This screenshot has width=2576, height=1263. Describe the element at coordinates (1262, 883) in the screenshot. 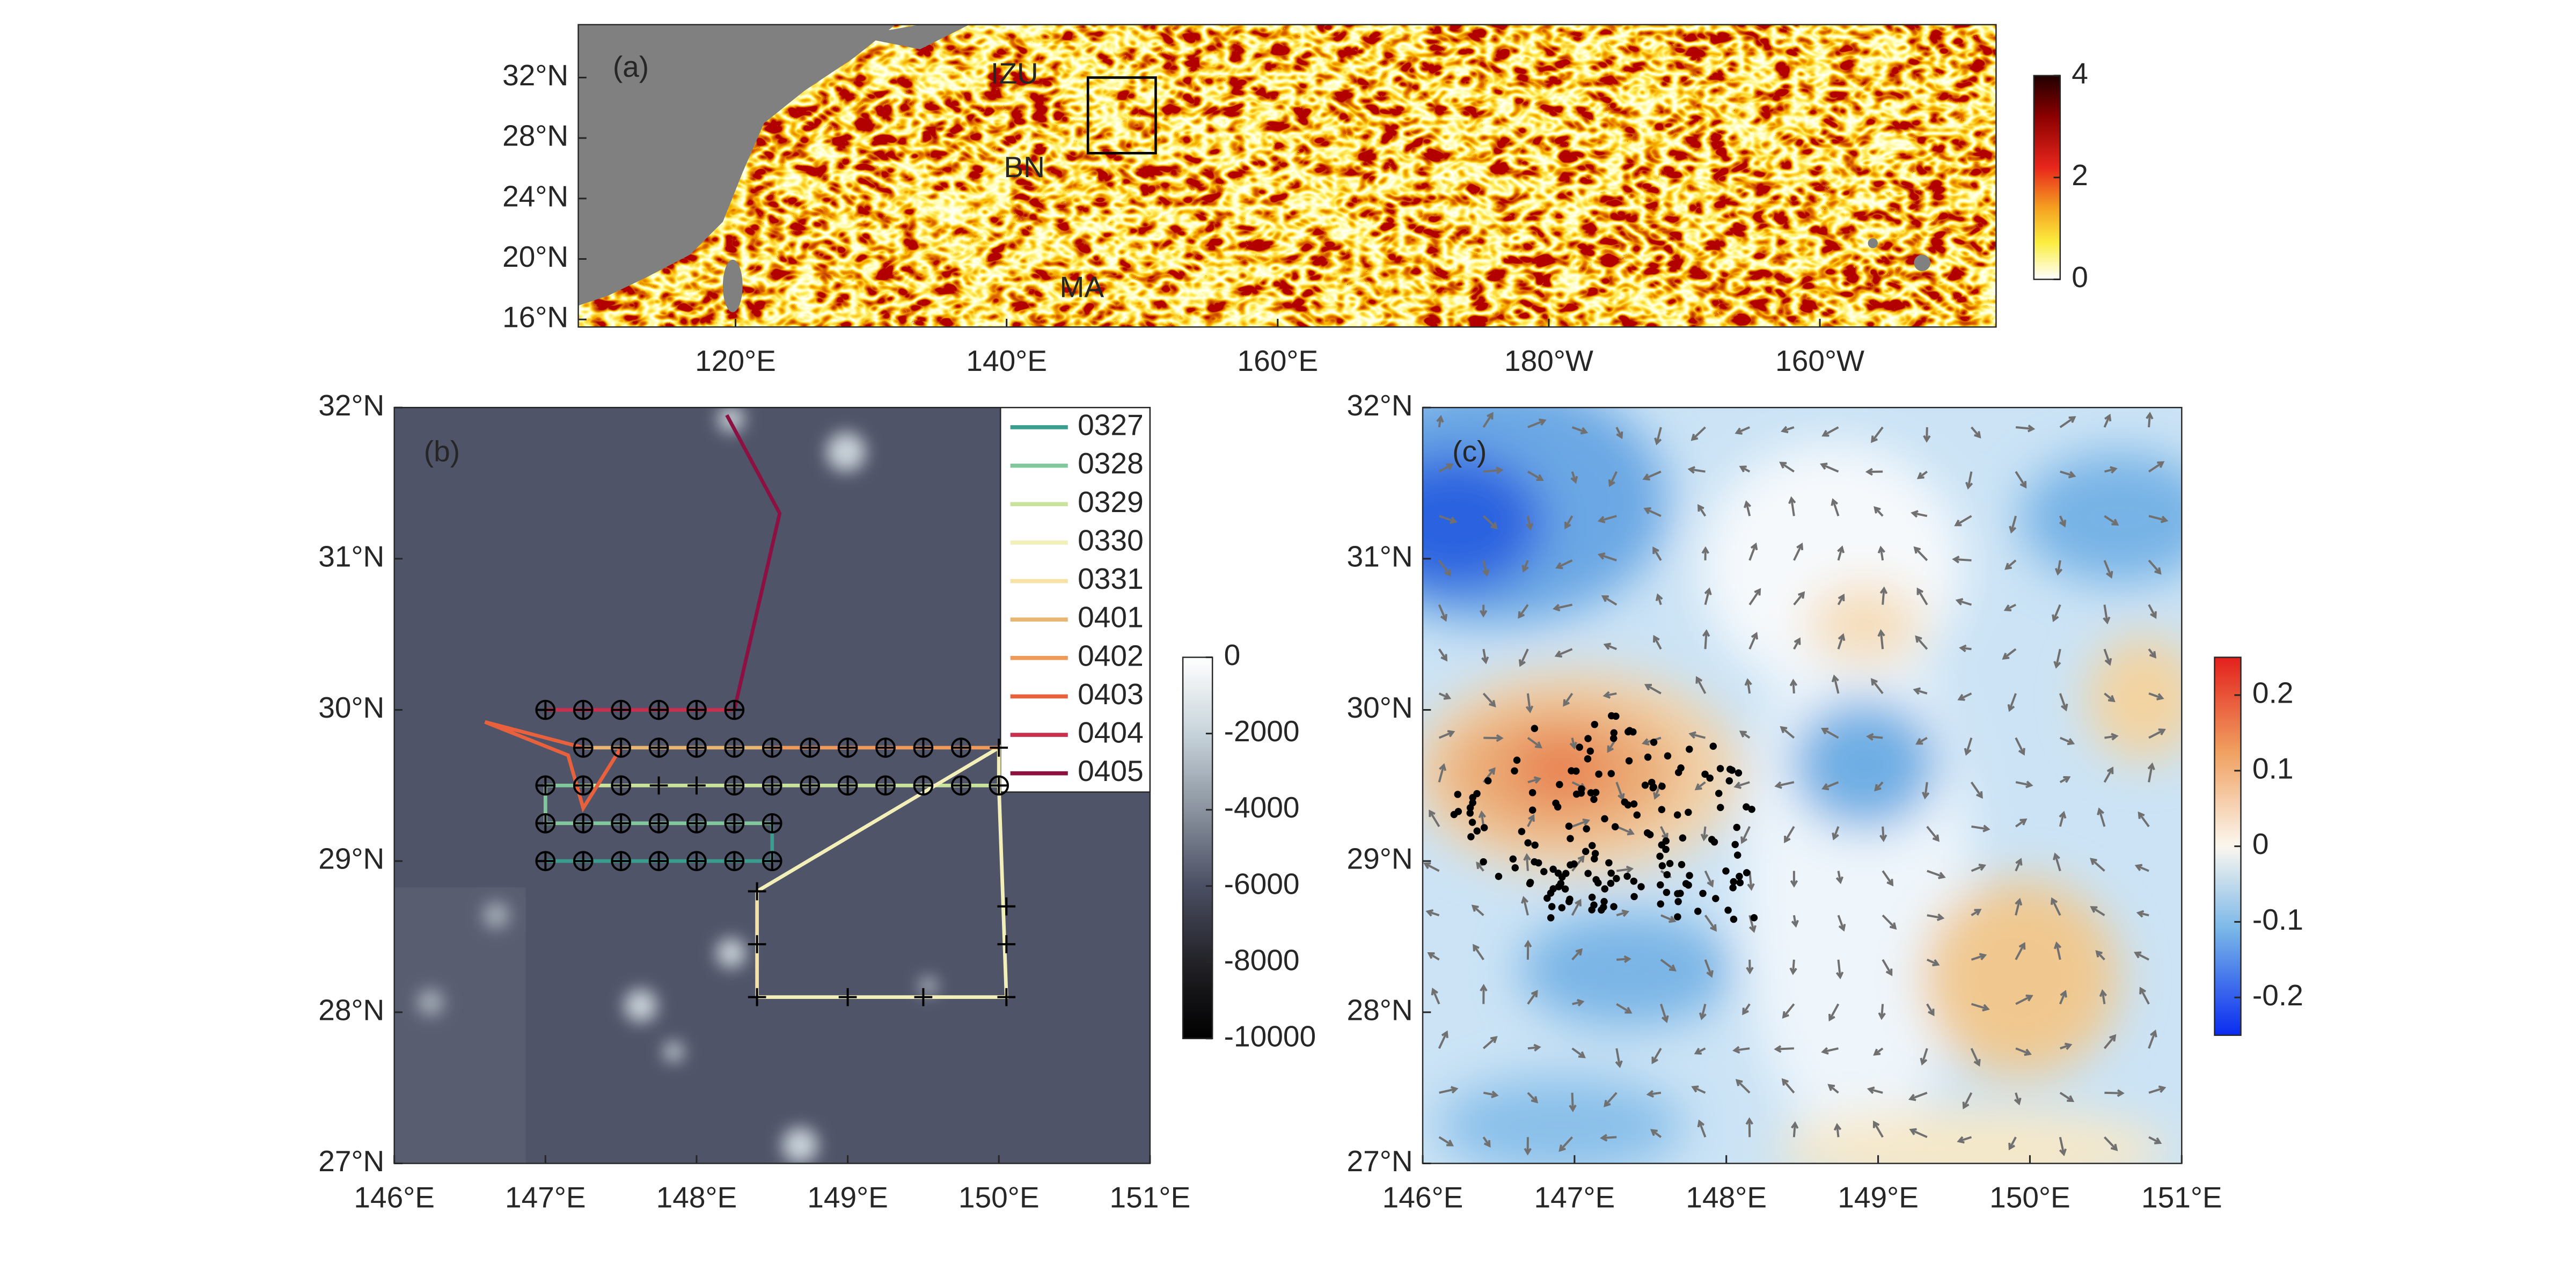

I see `colorbar-tick-label: -6000` at that location.